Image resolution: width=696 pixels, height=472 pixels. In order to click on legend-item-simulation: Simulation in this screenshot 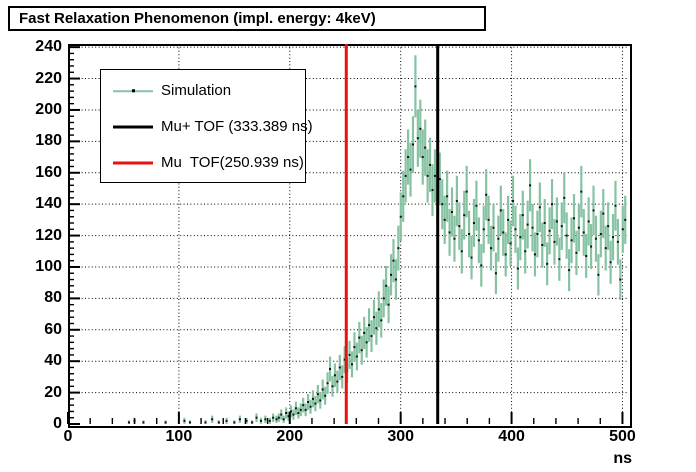, I will do `click(203, 91)`.